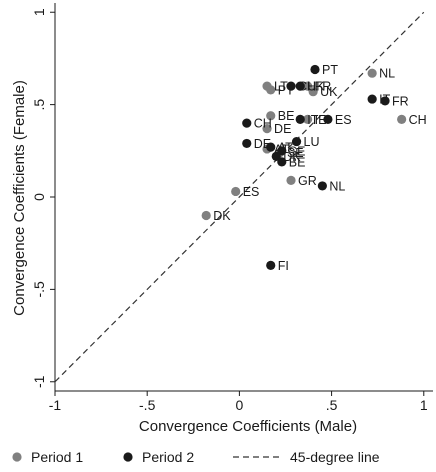 The width and height of the screenshot is (436, 472). I want to click on y-tick-label: -1, so click(39, 381).